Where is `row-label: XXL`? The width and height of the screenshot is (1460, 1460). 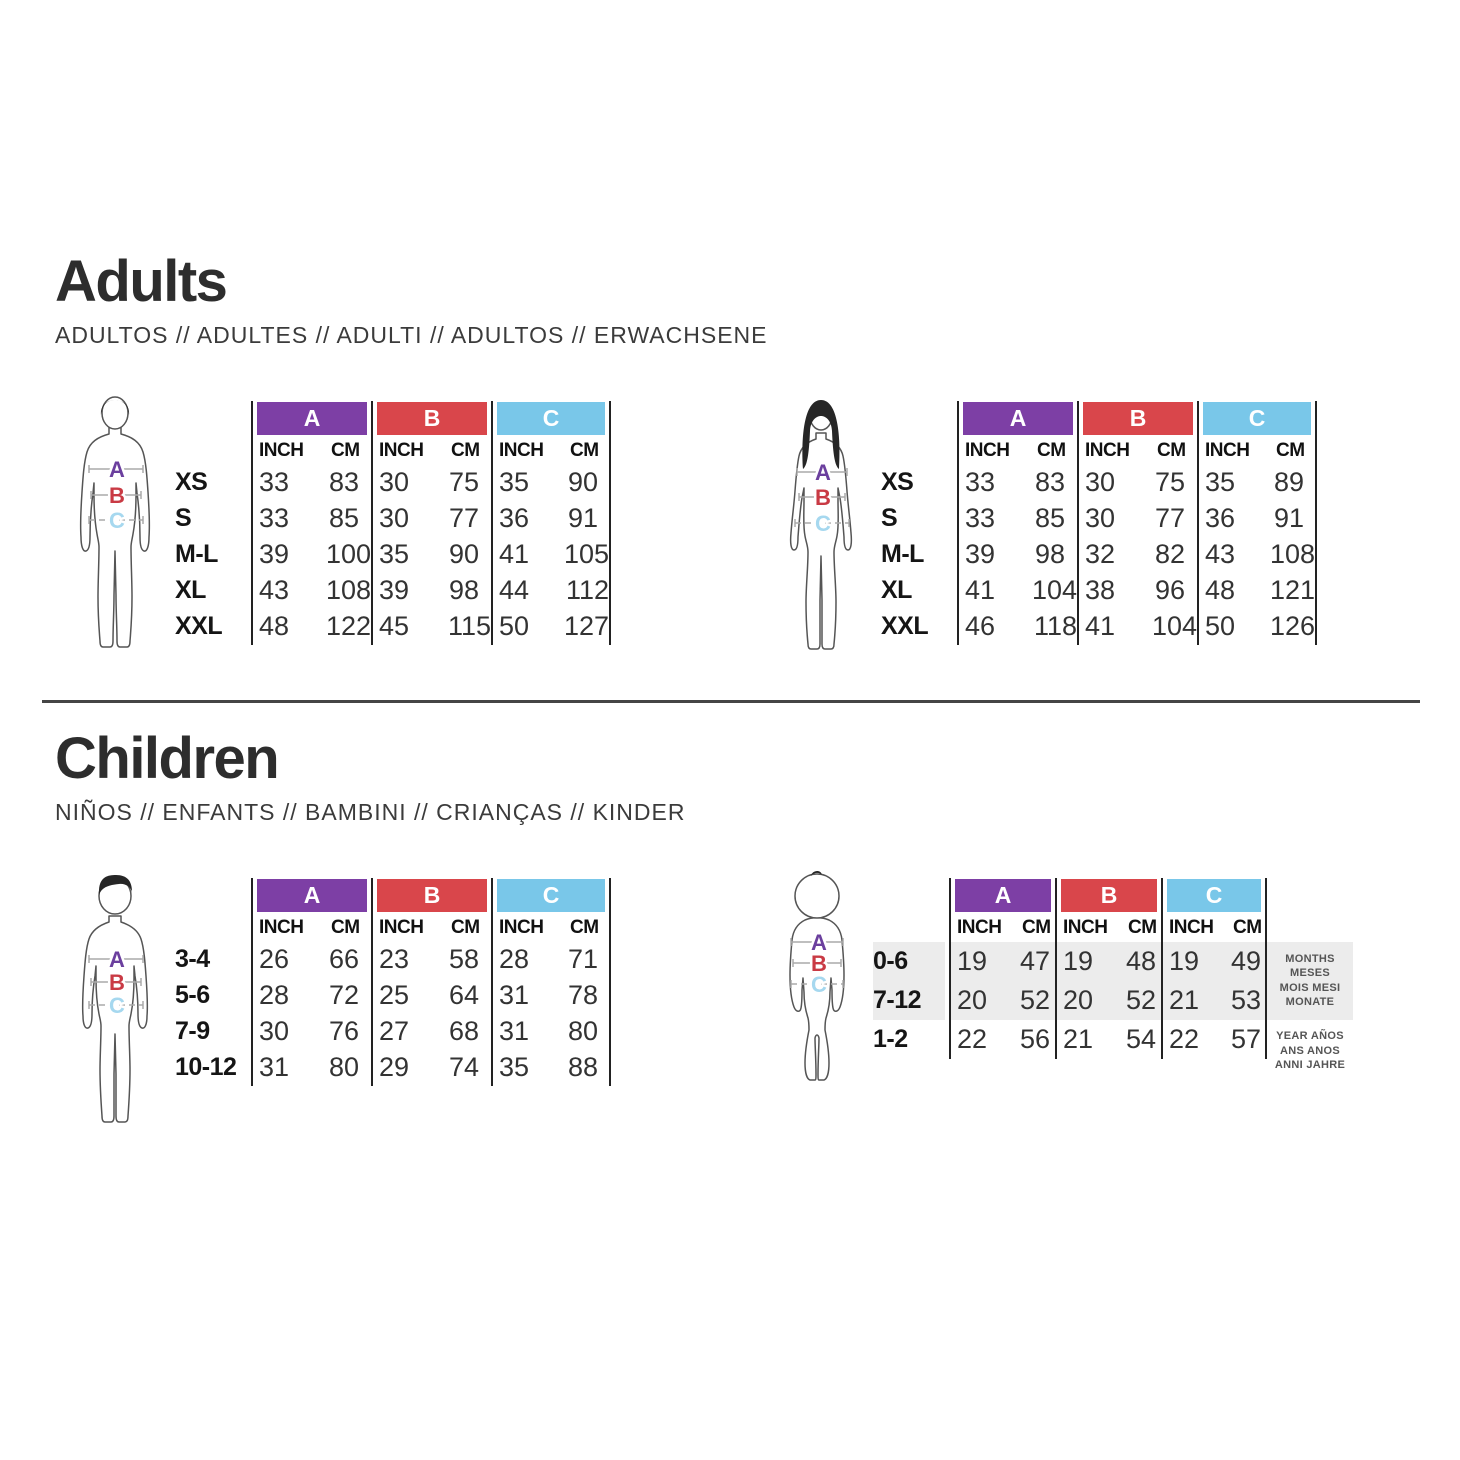
row-label: XXL is located at coordinates (905, 626).